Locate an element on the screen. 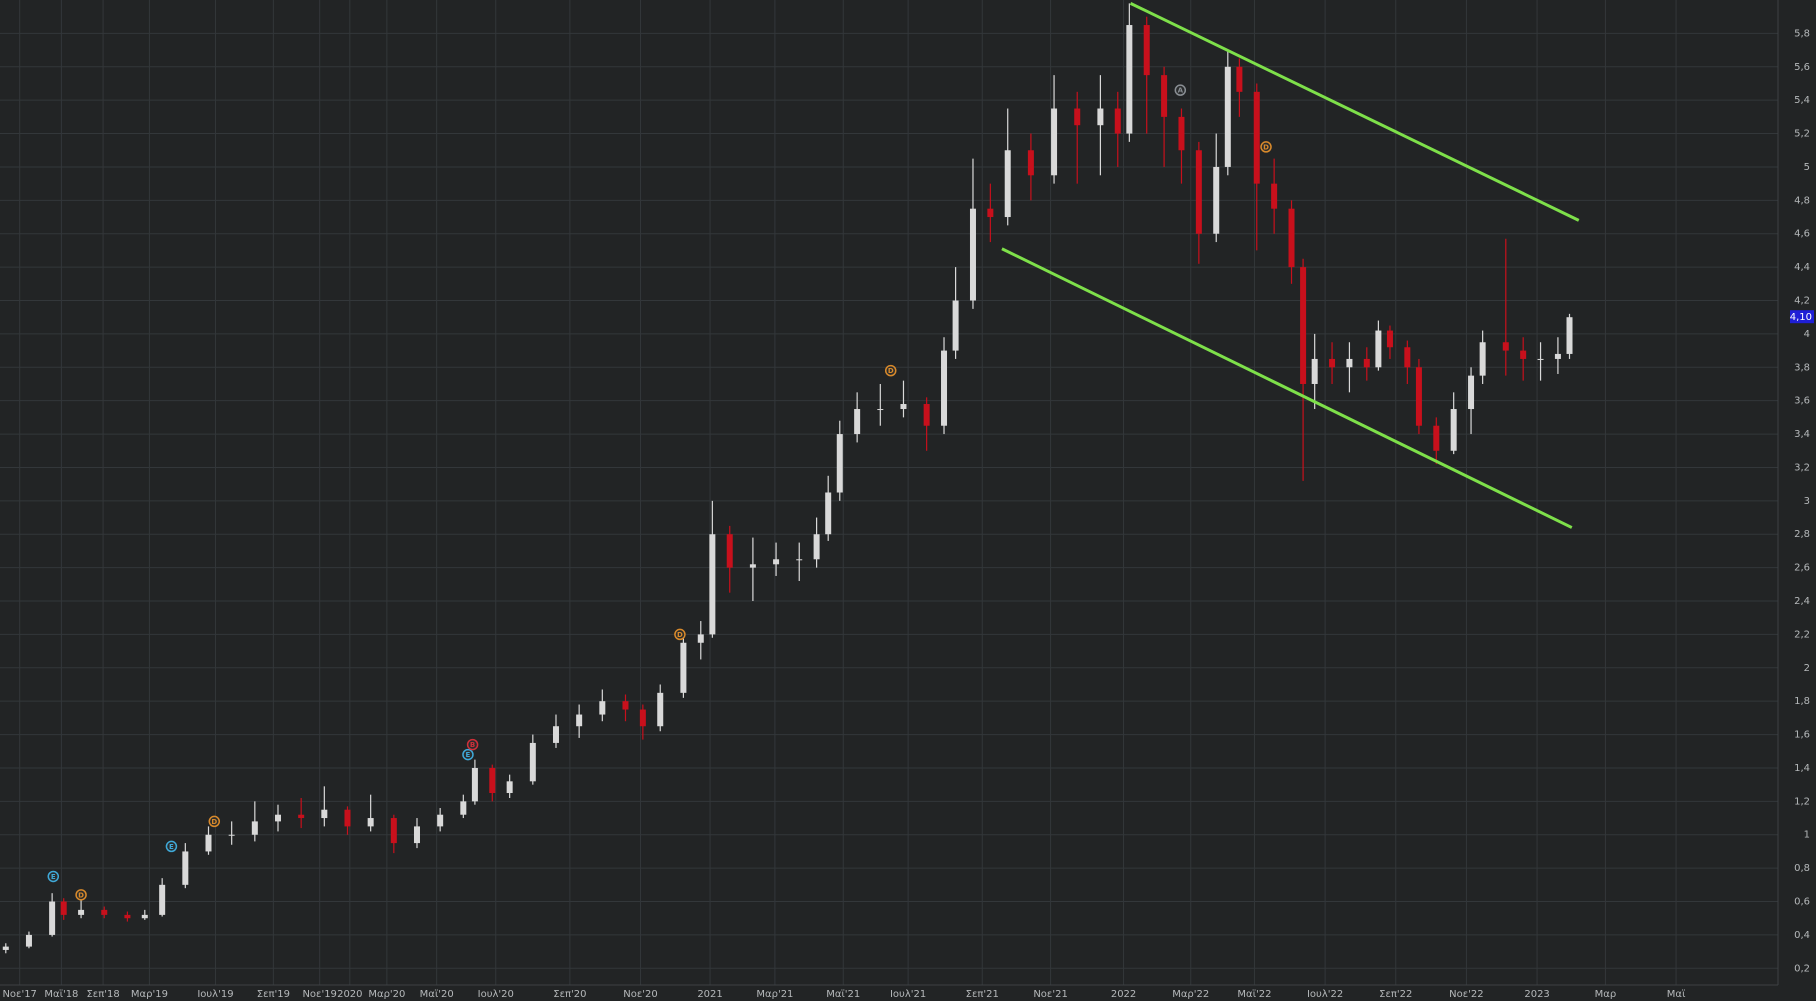  x-tick-label: 2022 is located at coordinates (1123, 994).